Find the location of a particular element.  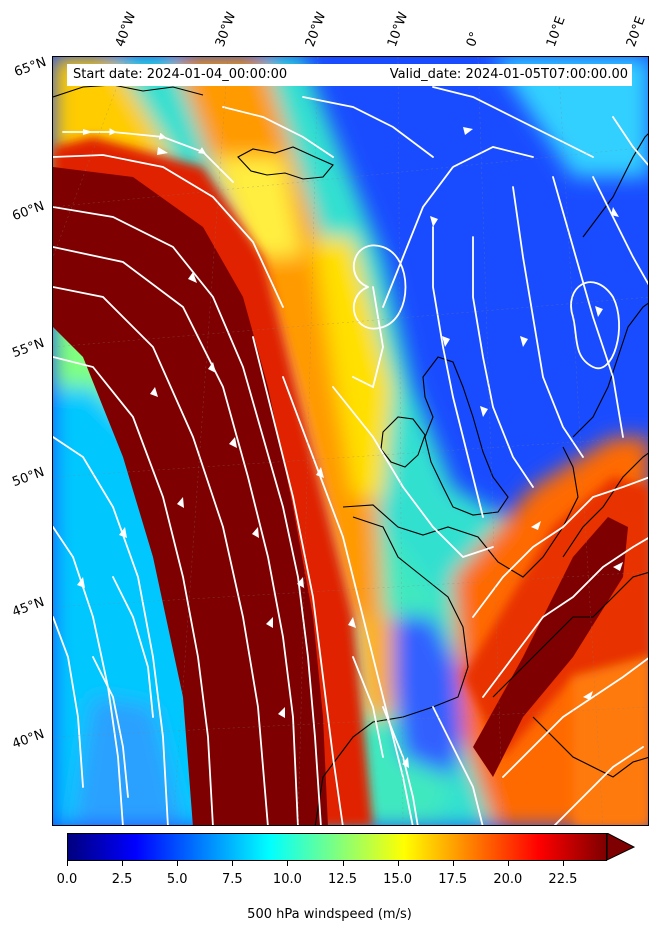

lat-label-60n: 60°N is located at coordinates (28, 211).